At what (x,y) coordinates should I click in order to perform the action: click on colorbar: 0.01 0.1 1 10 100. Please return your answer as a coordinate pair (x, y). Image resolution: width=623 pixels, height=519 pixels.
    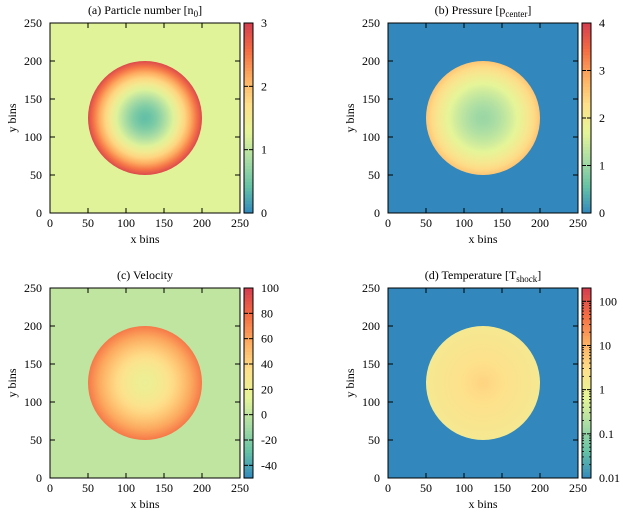
    Looking at the image, I should click on (600, 386).